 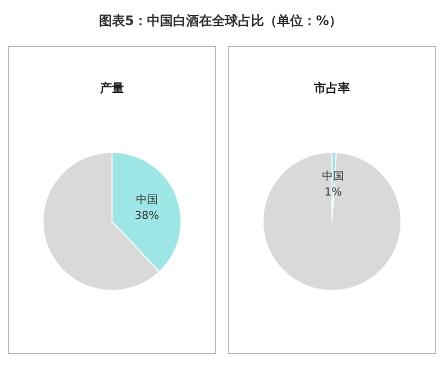 I want to click on chart-subtitle: 产量, so click(x=111, y=88).